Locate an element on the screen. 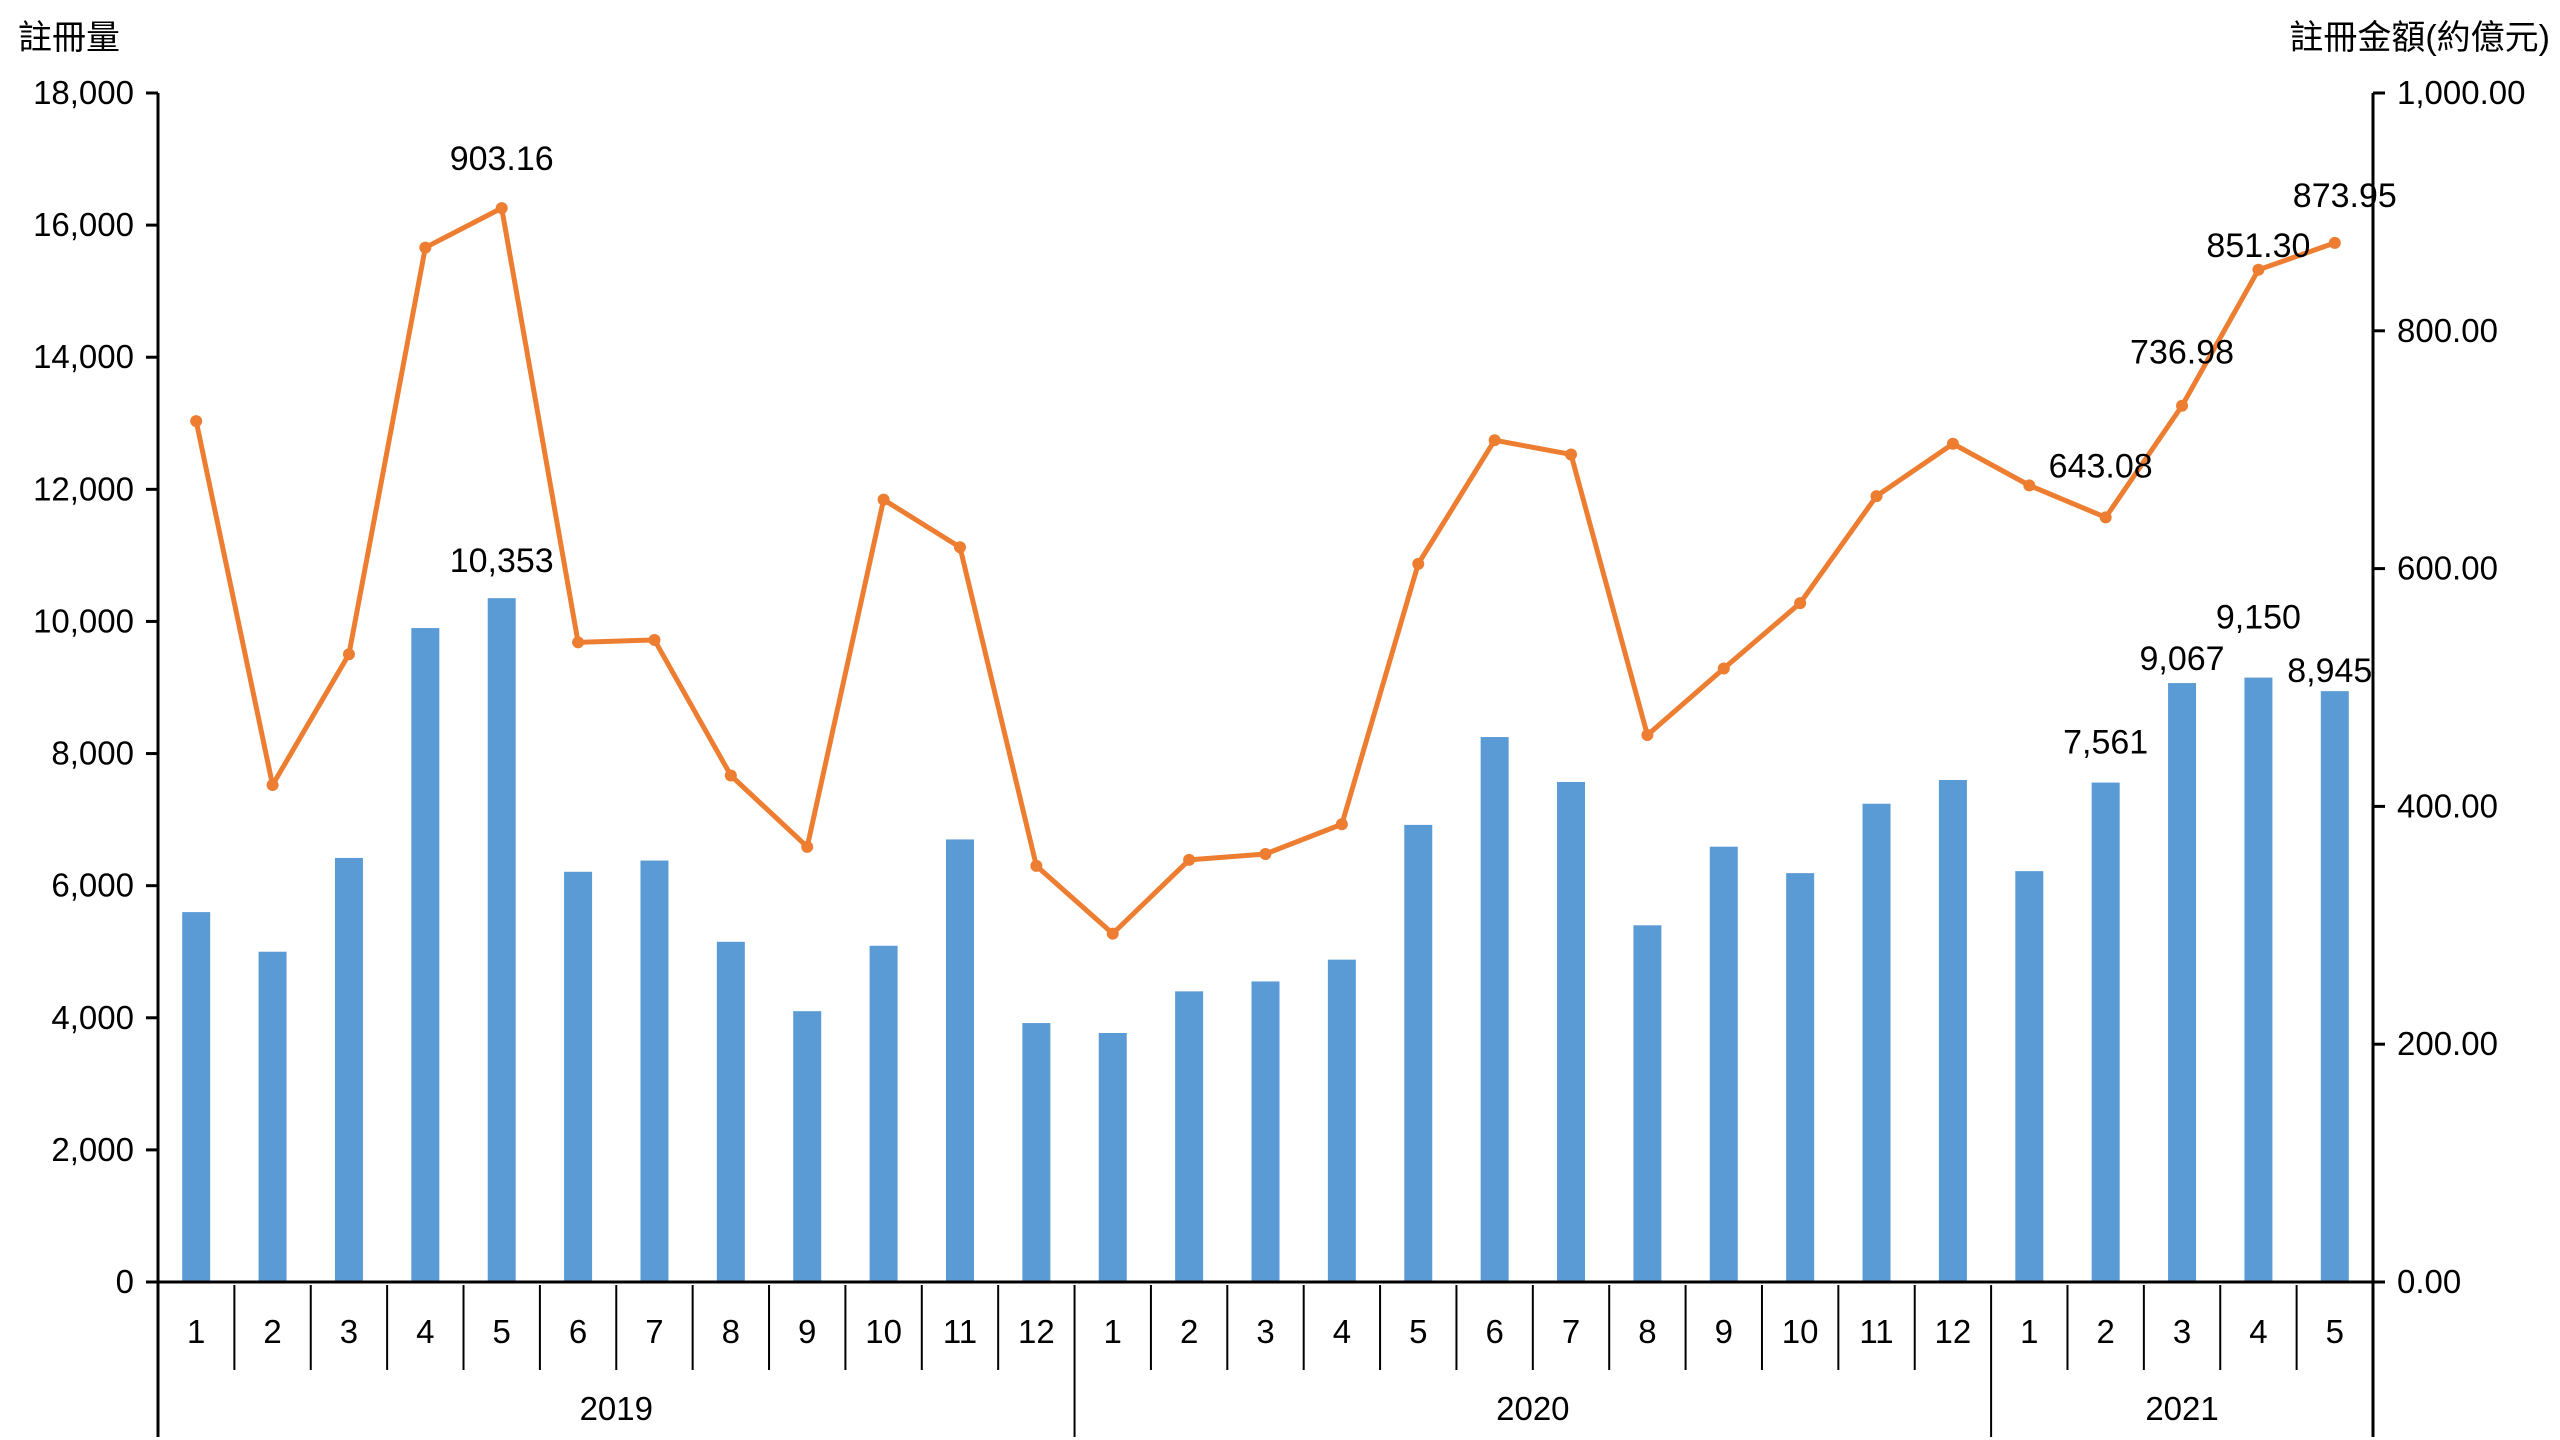 This screenshot has width=2560, height=1440. data-label-line-2021-2: 643.08 is located at coordinates (2101, 466).